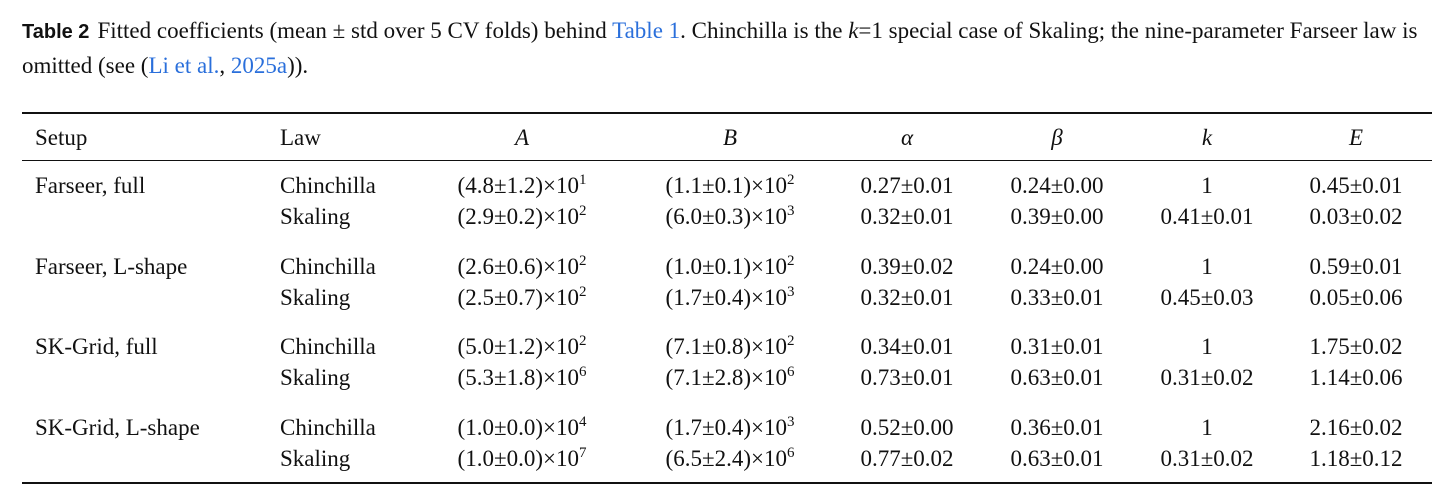 This screenshot has width=1451, height=504. I want to click on coef-base: (6.5±2.4)×10, so click(726, 458).